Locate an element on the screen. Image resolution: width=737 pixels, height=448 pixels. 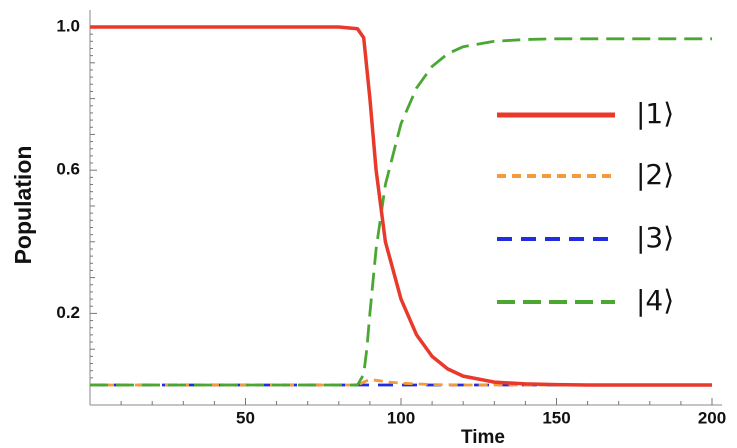
x-tick-label: 100 is located at coordinates (401, 417).